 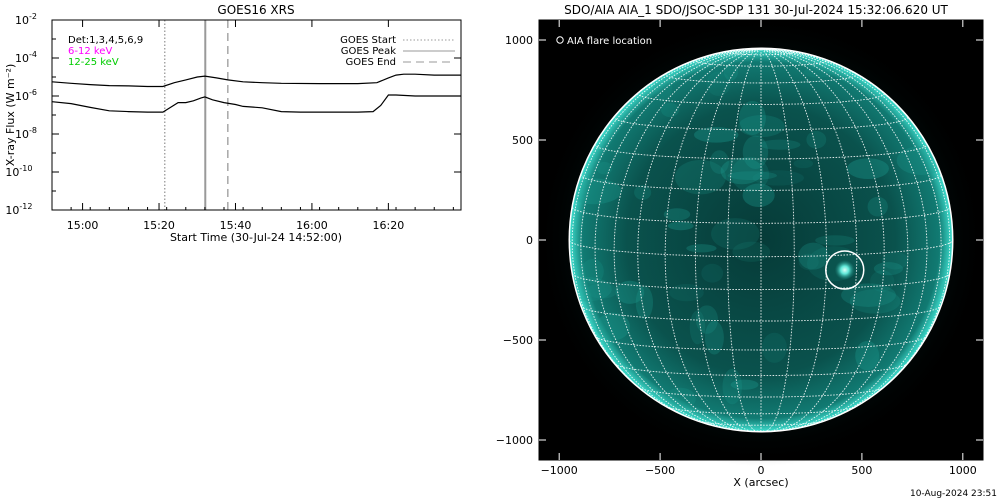 What do you see at coordinates (368, 40) in the screenshot?
I see `legend-goes-start-label: GOES Start` at bounding box center [368, 40].